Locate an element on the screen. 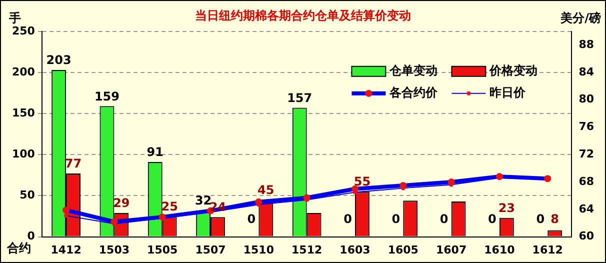 Image resolution: width=606 pixels, height=263 pixels. data-label: 159 is located at coordinates (107, 96).